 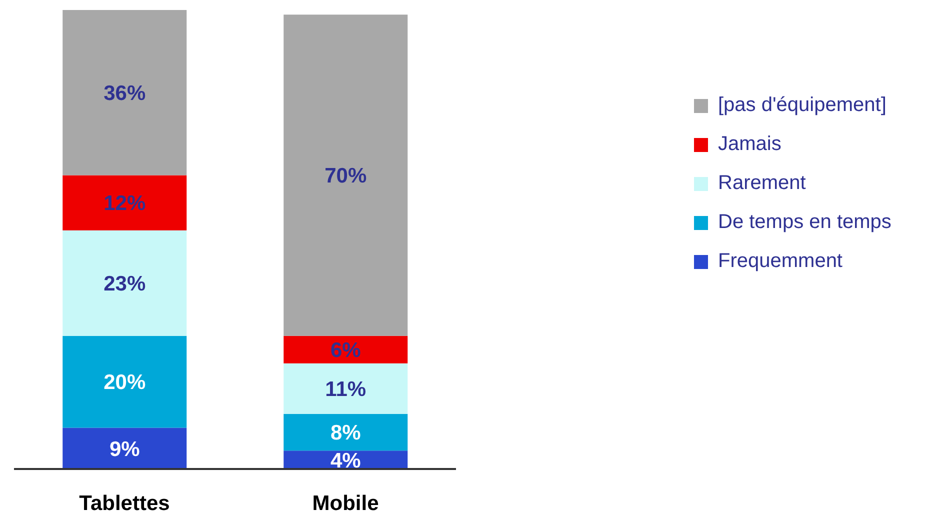 What do you see at coordinates (780, 261) in the screenshot?
I see `legend-label: Frequemment` at bounding box center [780, 261].